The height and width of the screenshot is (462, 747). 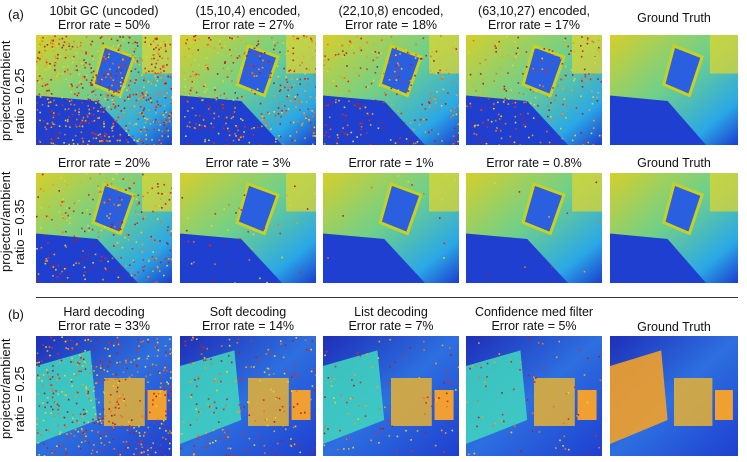 I want to click on depth-map-b1-p1, so click(x=104, y=396).